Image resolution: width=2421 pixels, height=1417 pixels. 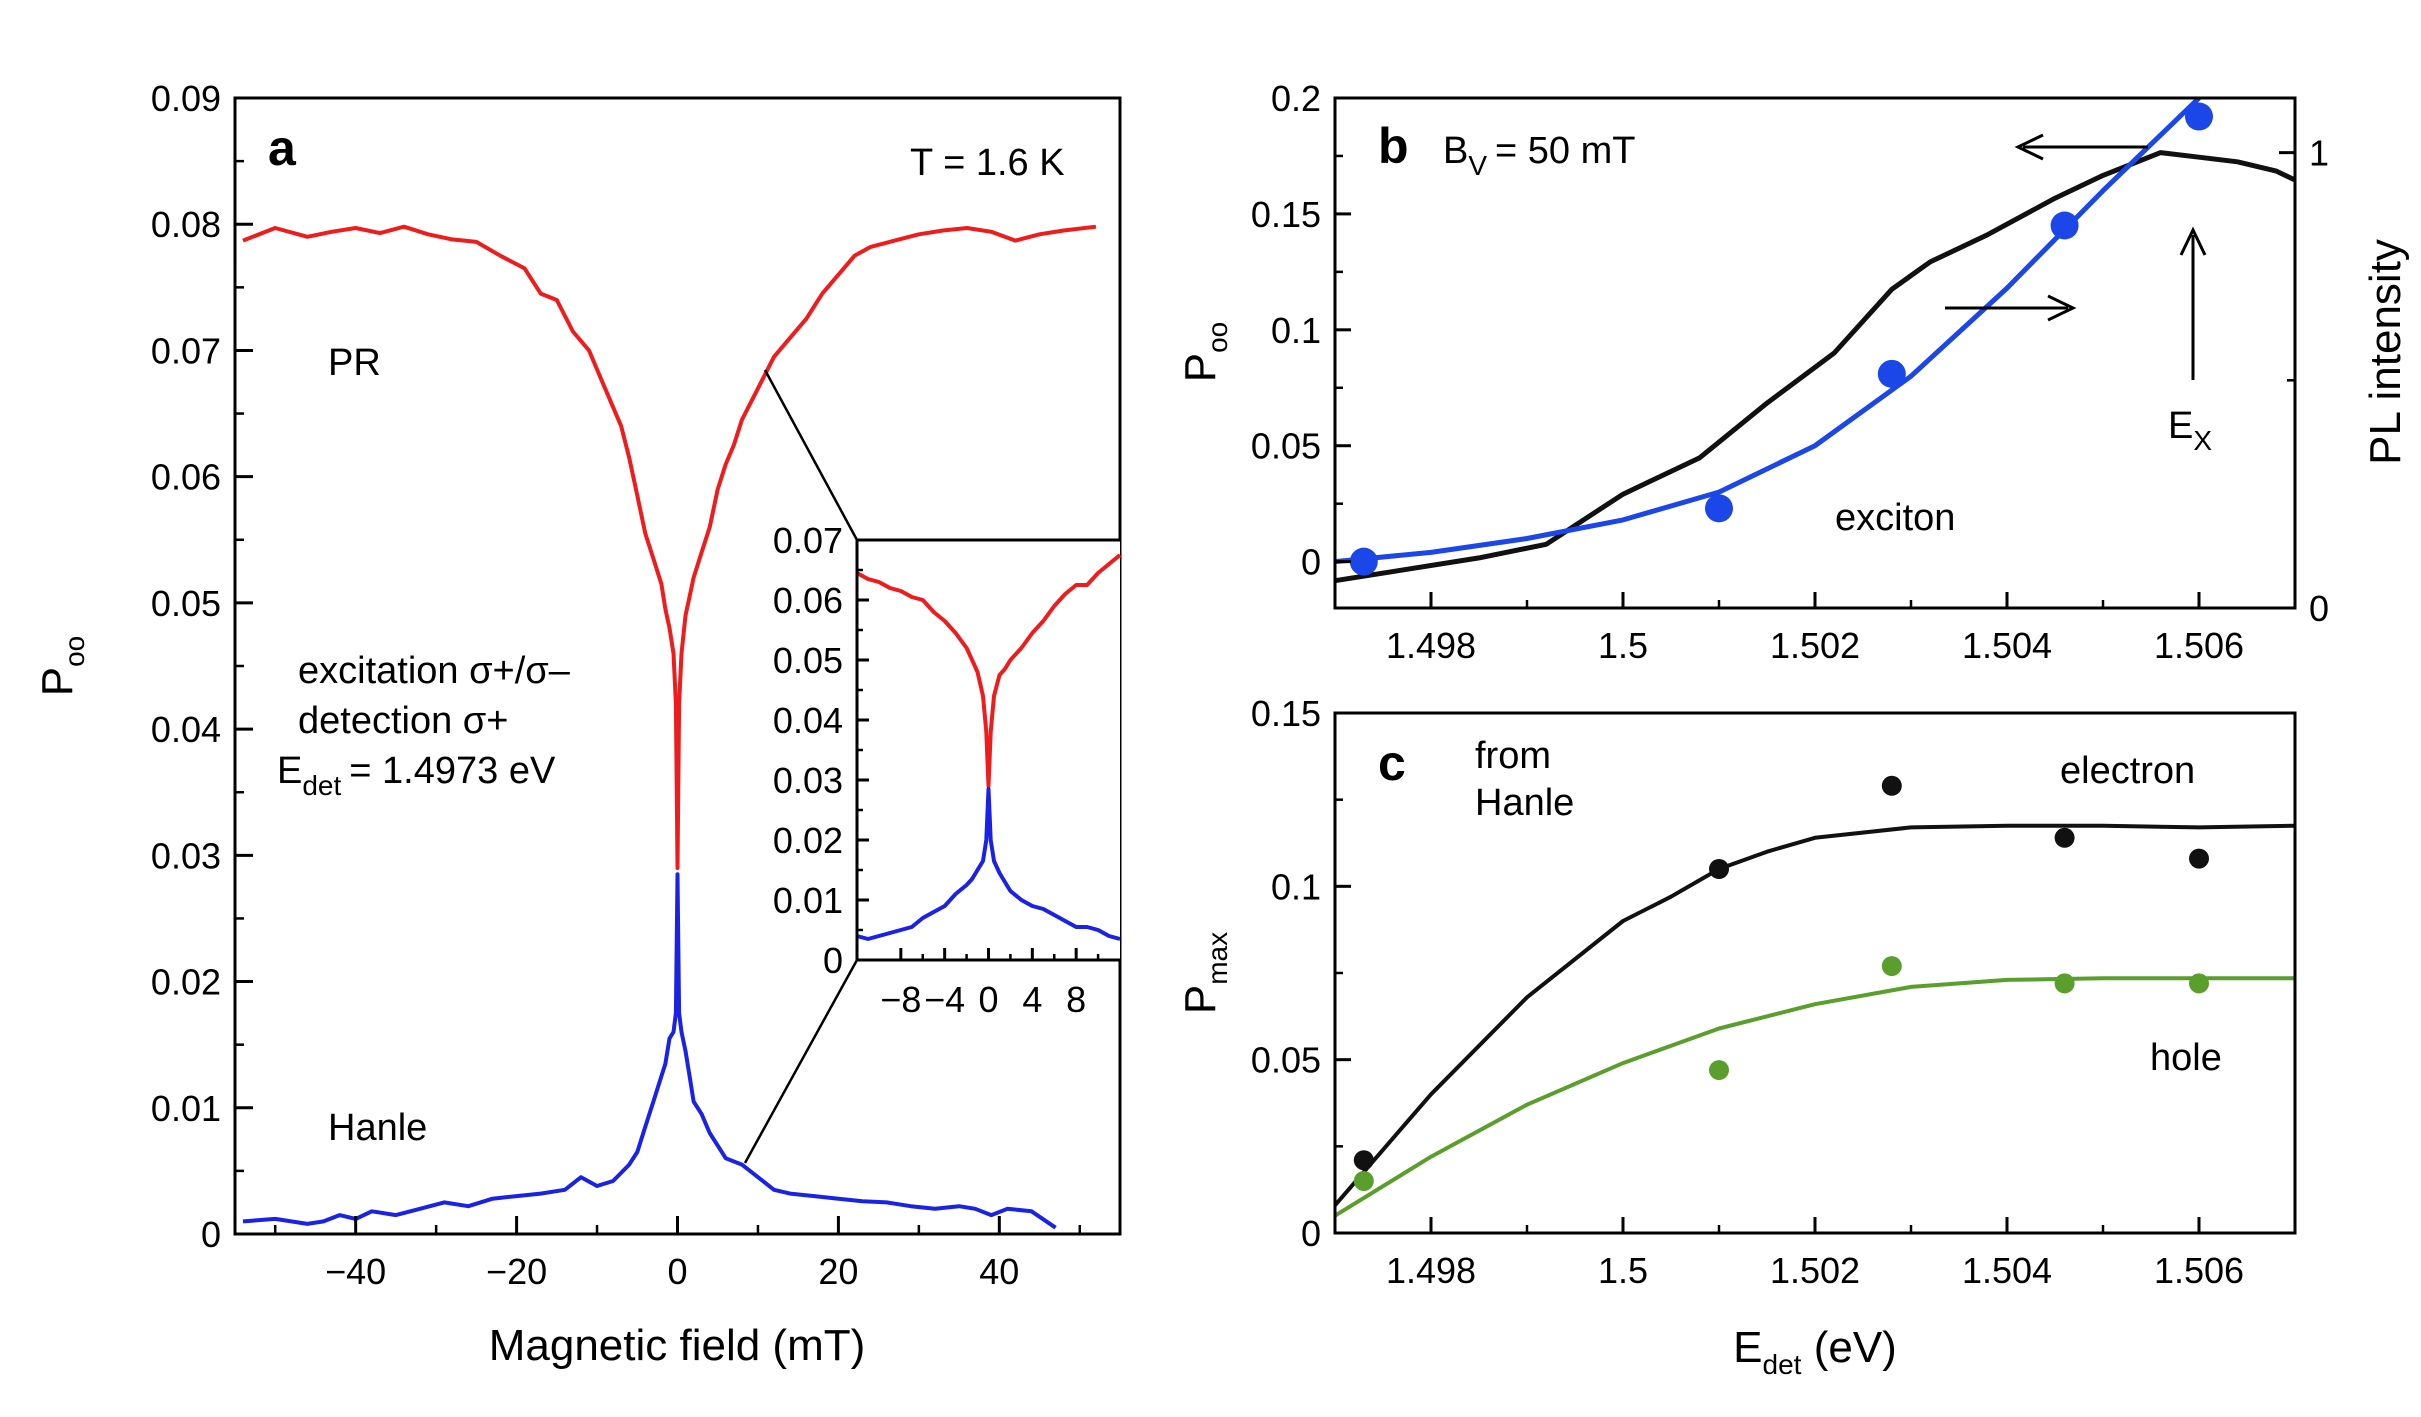 What do you see at coordinates (808, 900) in the screenshot?
I see `inset-y-tick-label-0-01: 0.01` at bounding box center [808, 900].